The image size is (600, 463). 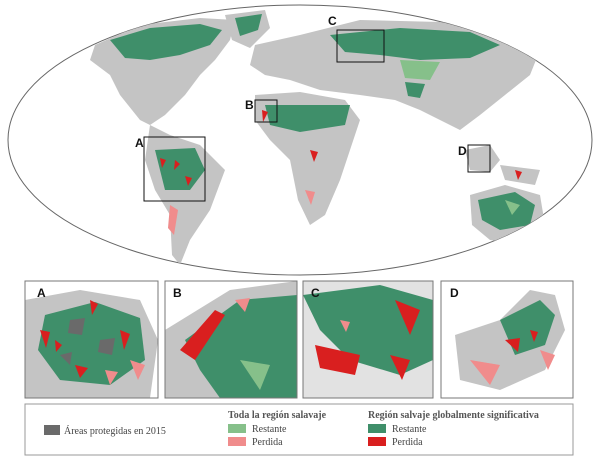 I want to click on legend-frame, so click(x=299, y=429).